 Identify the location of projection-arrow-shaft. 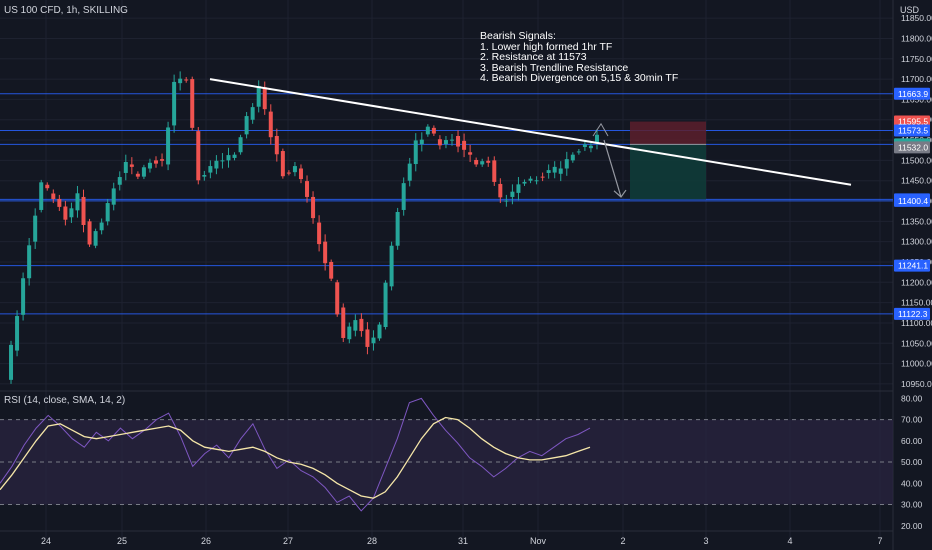
(612, 168).